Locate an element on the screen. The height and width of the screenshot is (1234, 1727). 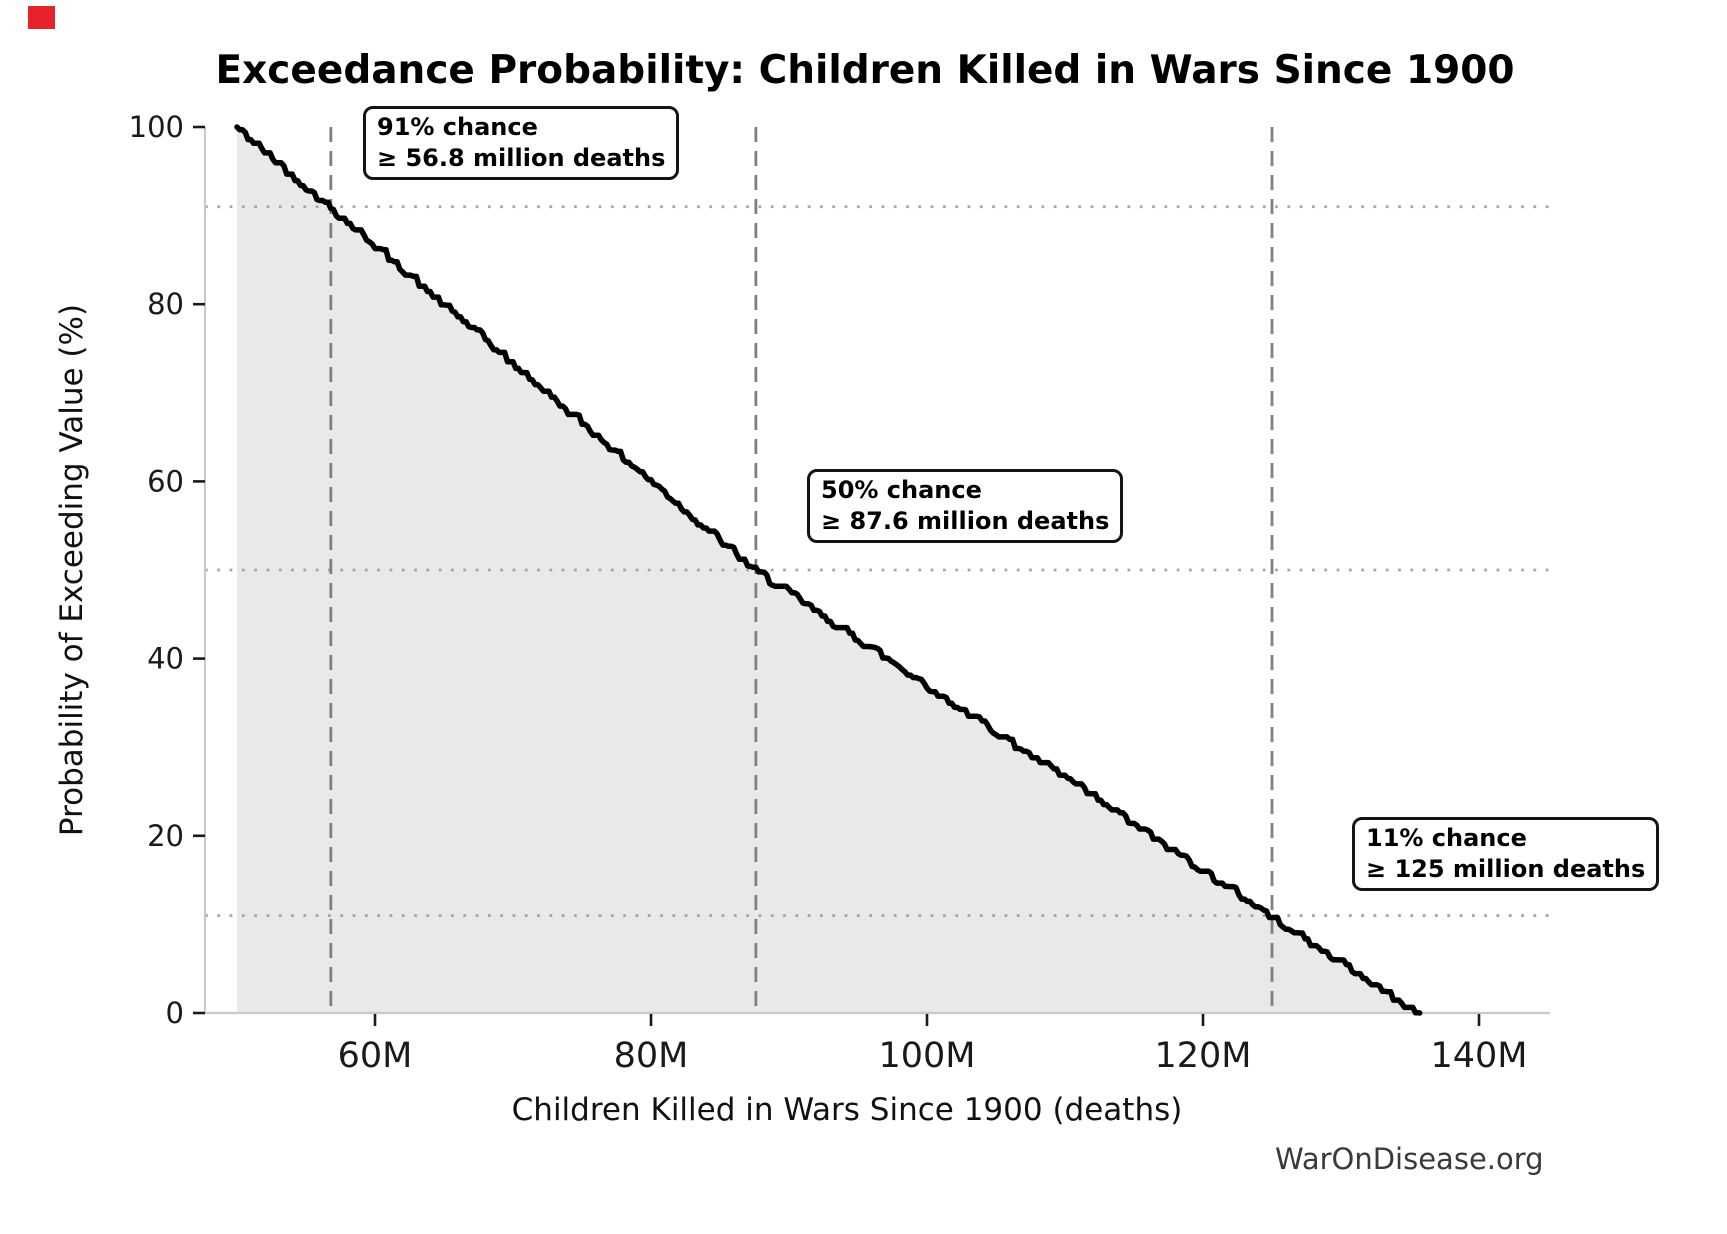
x-tick-label: 120M is located at coordinates (1202, 1056).